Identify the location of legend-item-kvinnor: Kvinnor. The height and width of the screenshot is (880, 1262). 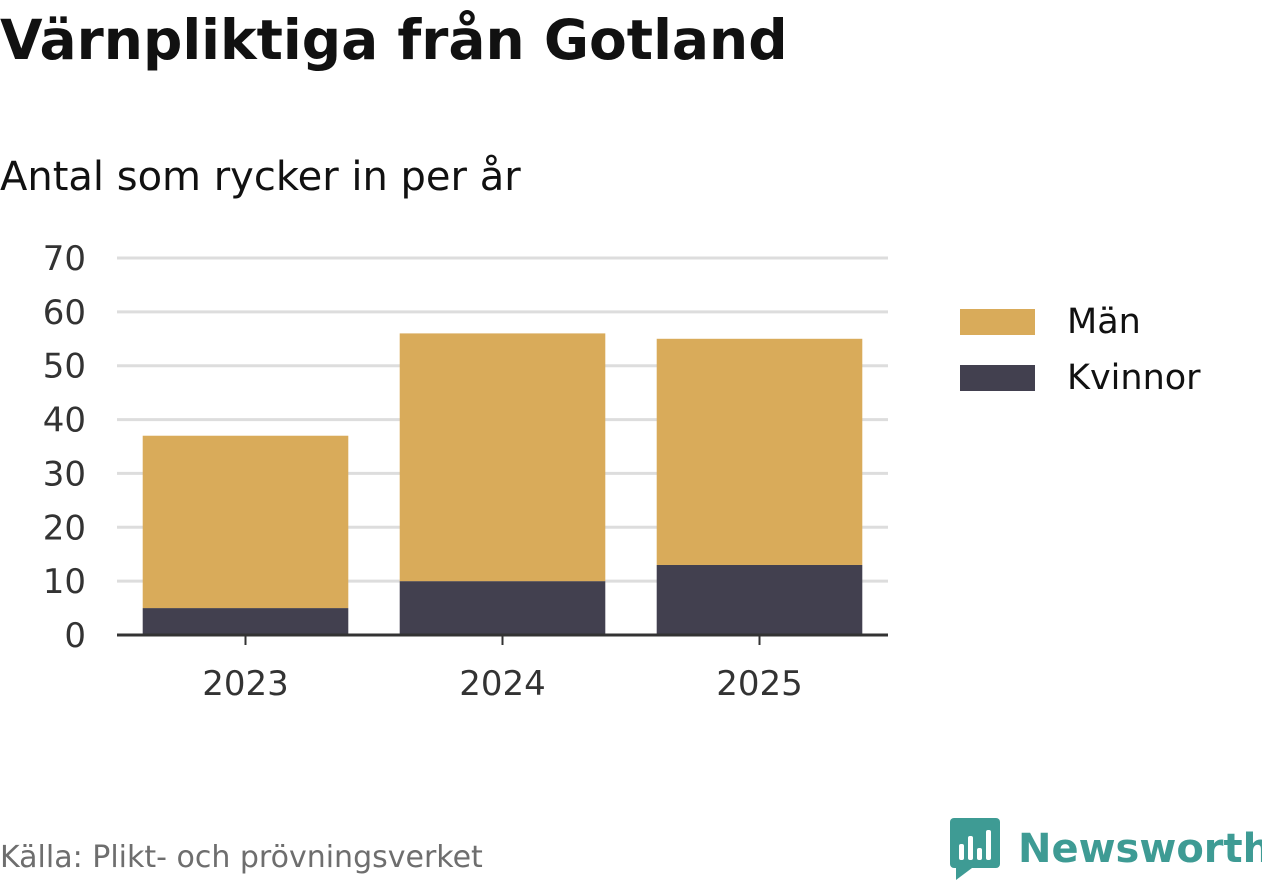
(1080, 378).